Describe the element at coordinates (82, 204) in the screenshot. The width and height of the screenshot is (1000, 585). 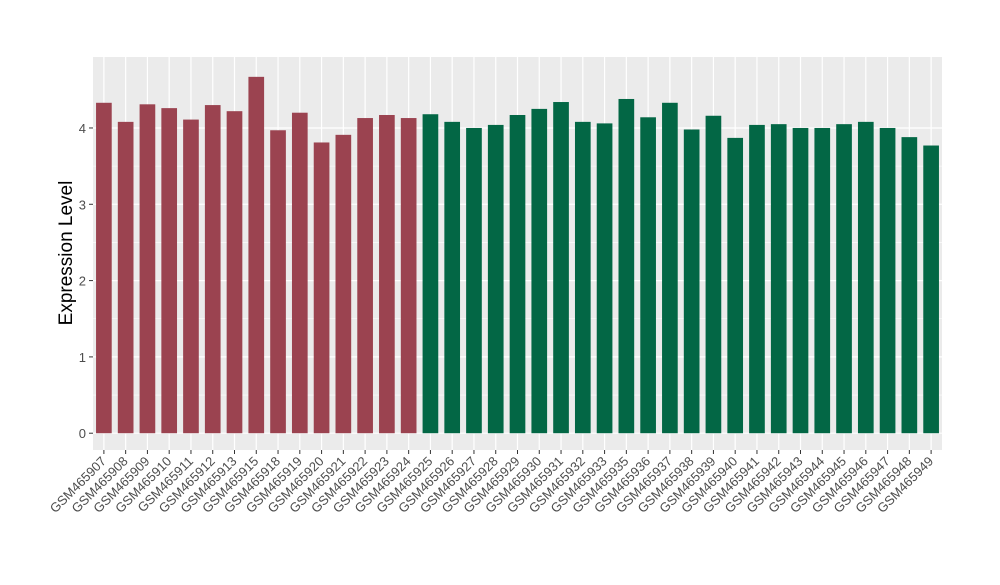
I see `y-tick-label: 3` at that location.